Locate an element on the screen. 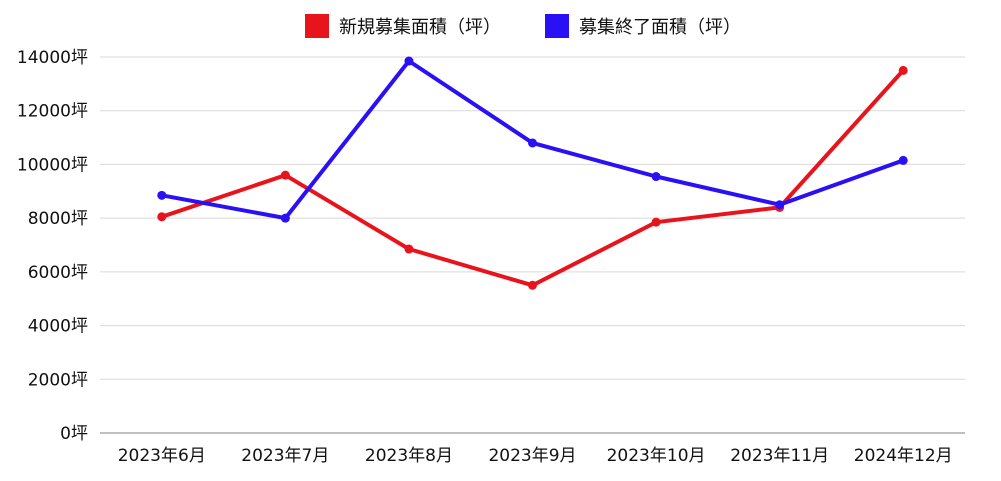  legend-swatch-listing-ended is located at coordinates (557, 26).